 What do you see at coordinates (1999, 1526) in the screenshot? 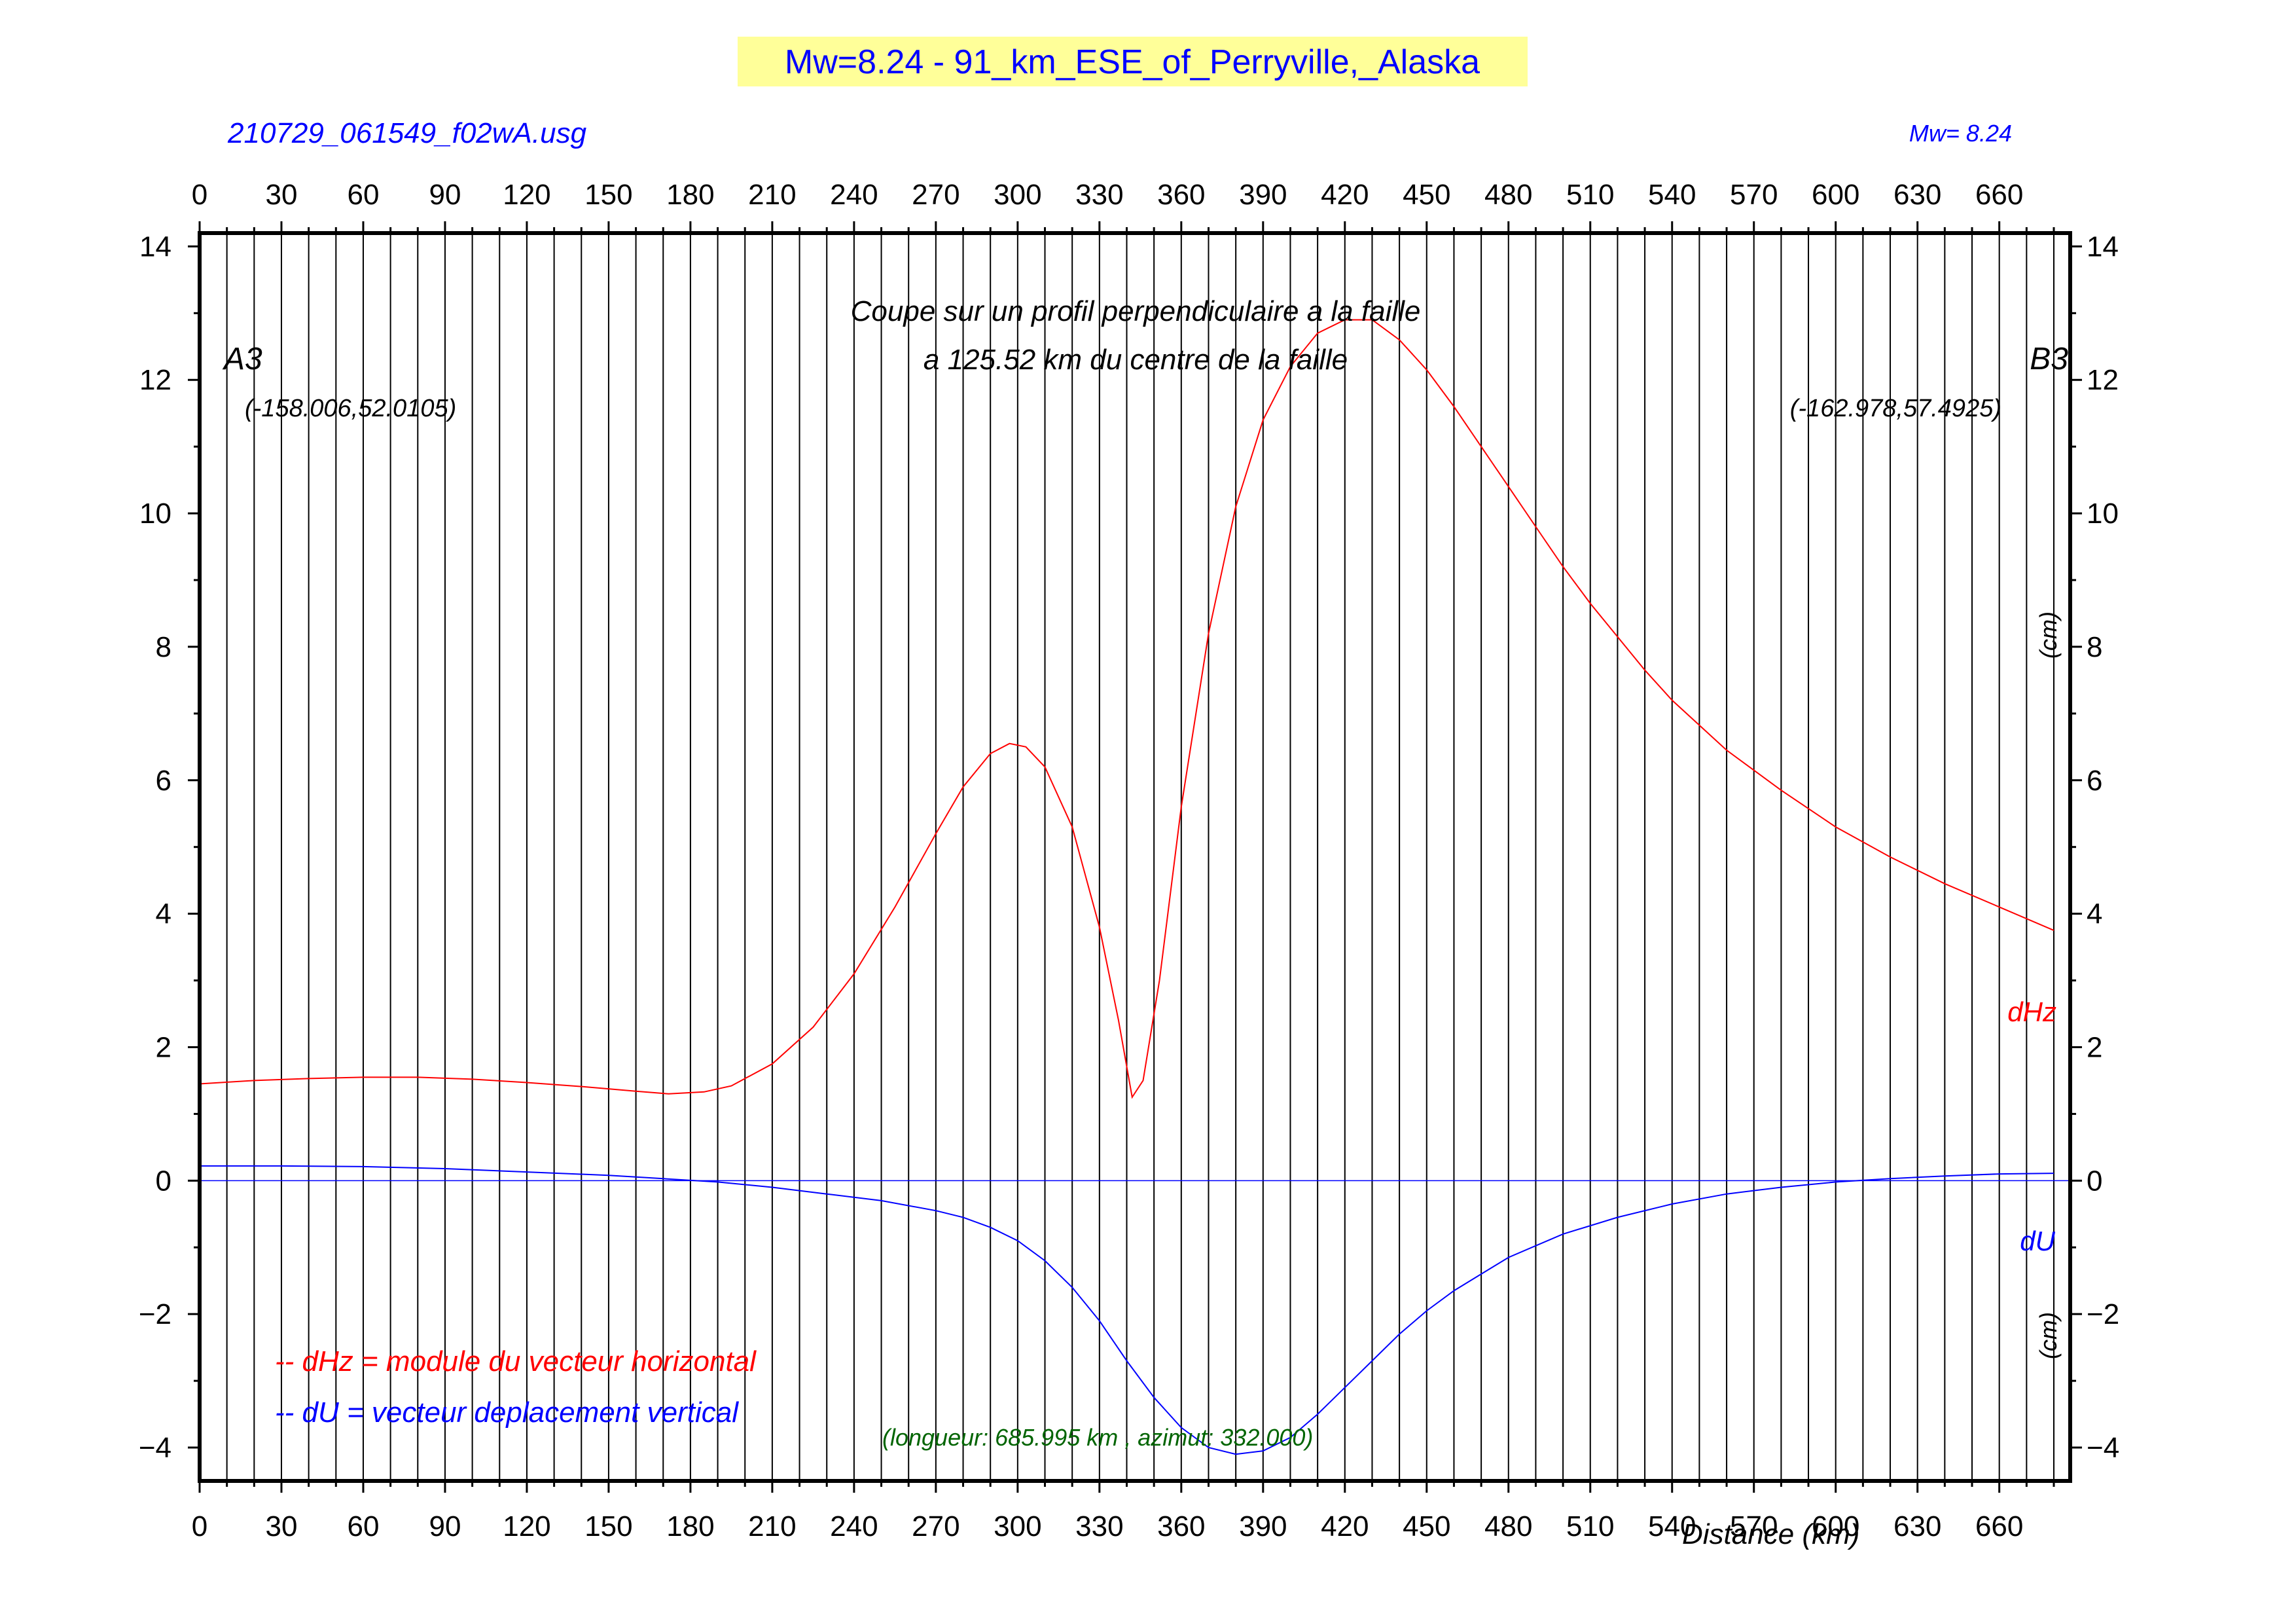
I see `x-tick-label-bottom: 660` at bounding box center [1999, 1526].